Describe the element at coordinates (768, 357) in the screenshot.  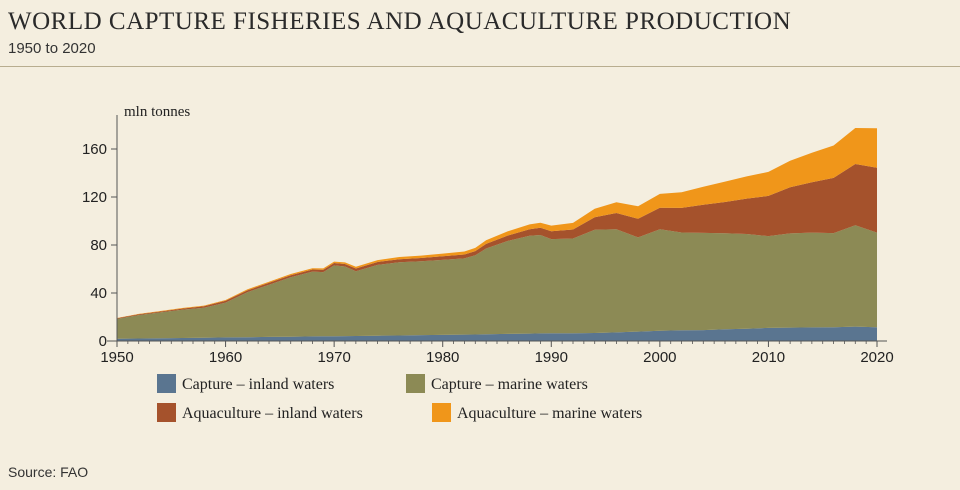
I see `x-tick-label: 2010` at that location.